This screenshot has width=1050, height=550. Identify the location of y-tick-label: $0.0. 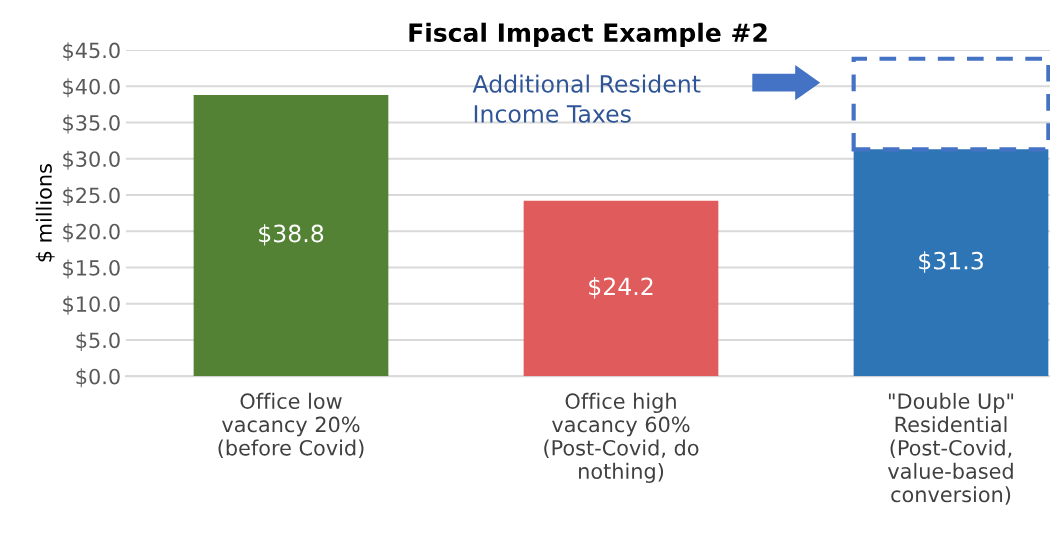
(98, 378).